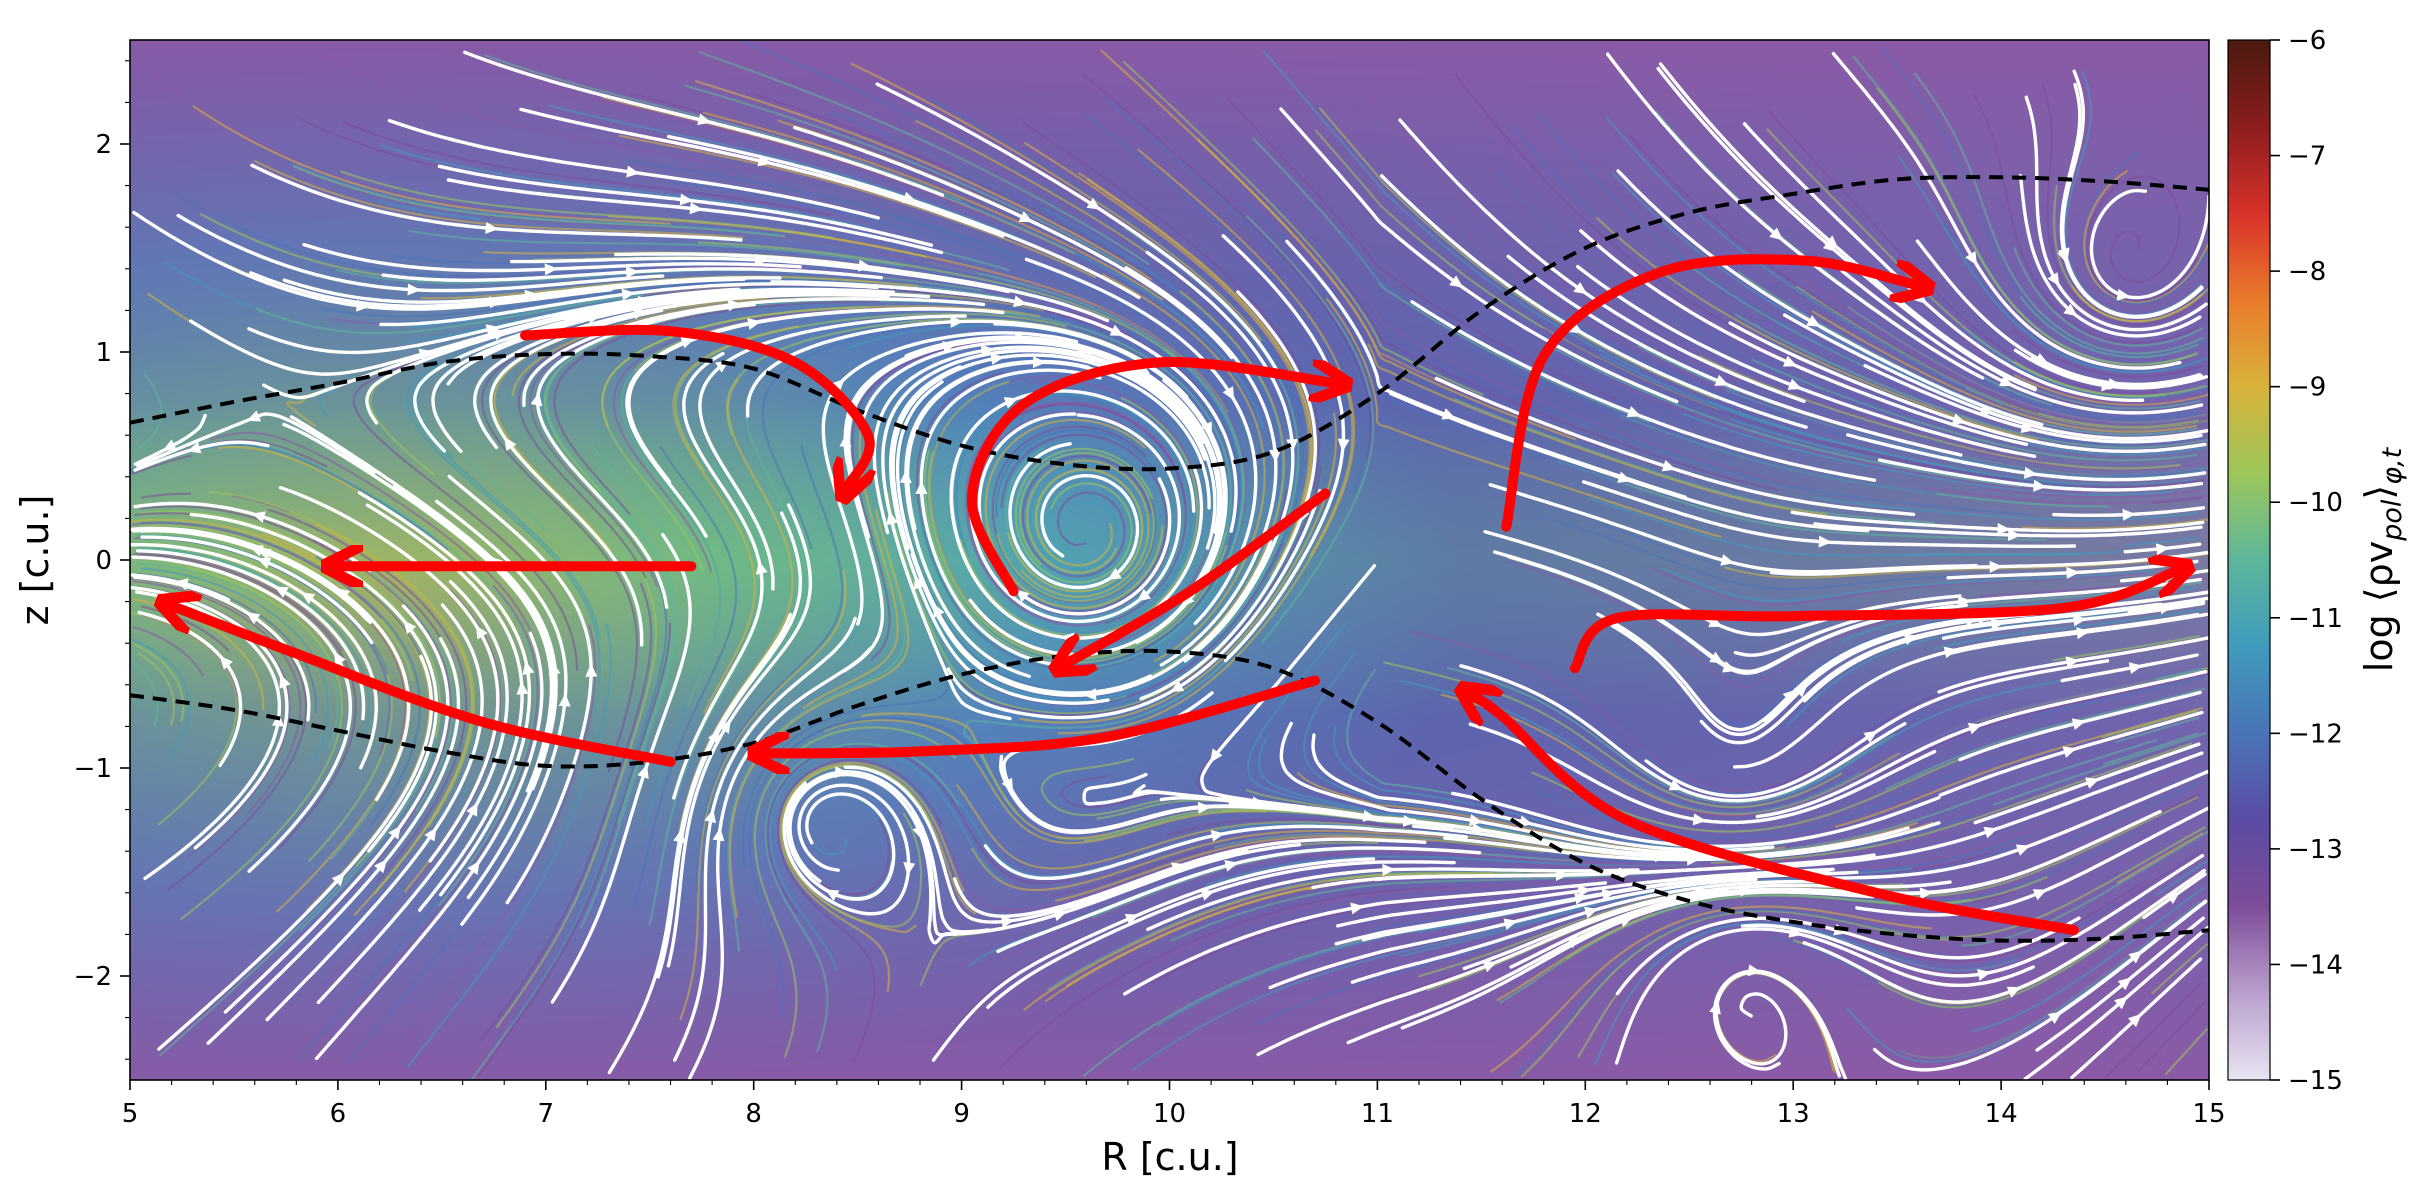 This screenshot has width=2430, height=1198. Describe the element at coordinates (2315, 1081) in the screenshot. I see `colorbar-tick-label: −15` at that location.